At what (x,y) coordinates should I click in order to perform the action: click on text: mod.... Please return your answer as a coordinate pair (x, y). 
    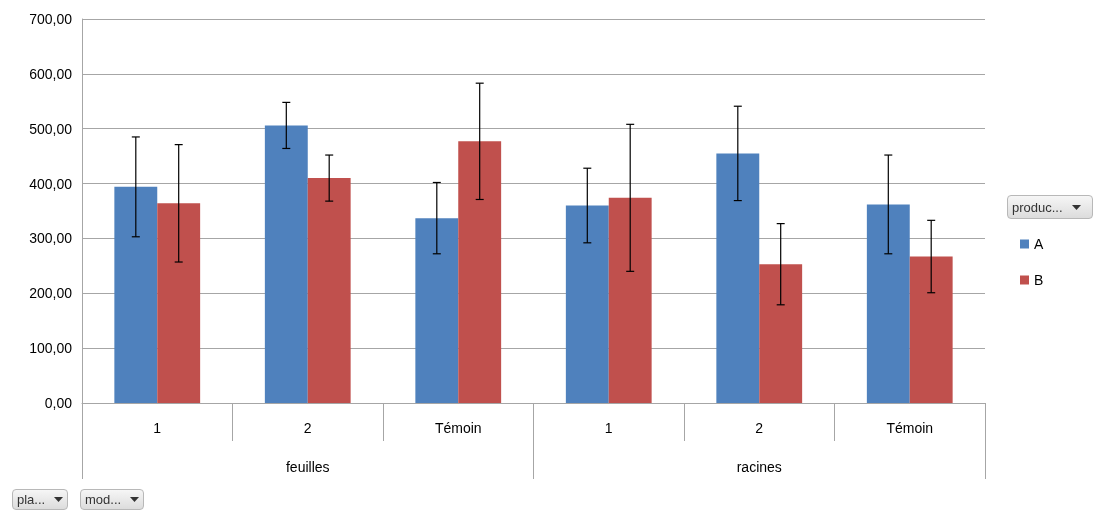
    Looking at the image, I should click on (103, 499).